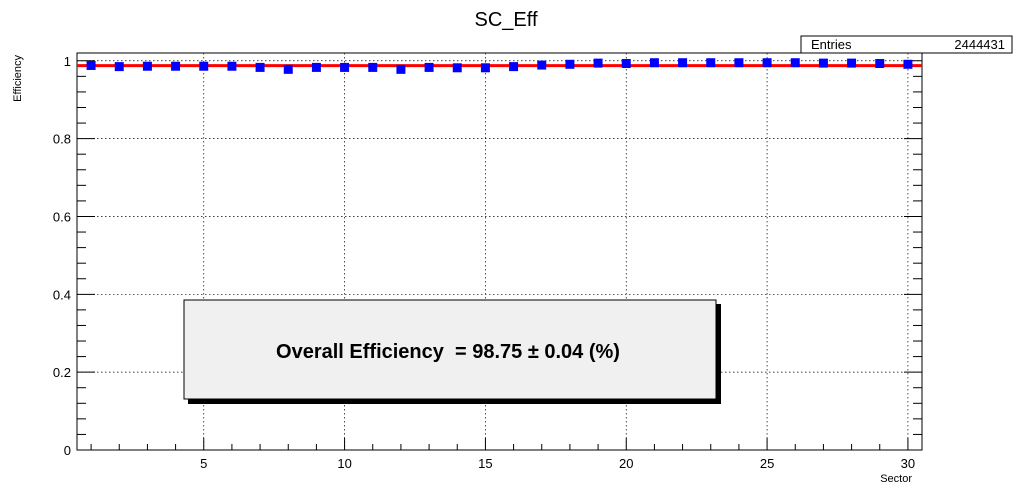 Image resolution: width=1013 pixels, height=488 pixels. I want to click on overall-efficiency-box: Overall Efficiency = 98.75 ± 0.04 (%), so click(452, 351).